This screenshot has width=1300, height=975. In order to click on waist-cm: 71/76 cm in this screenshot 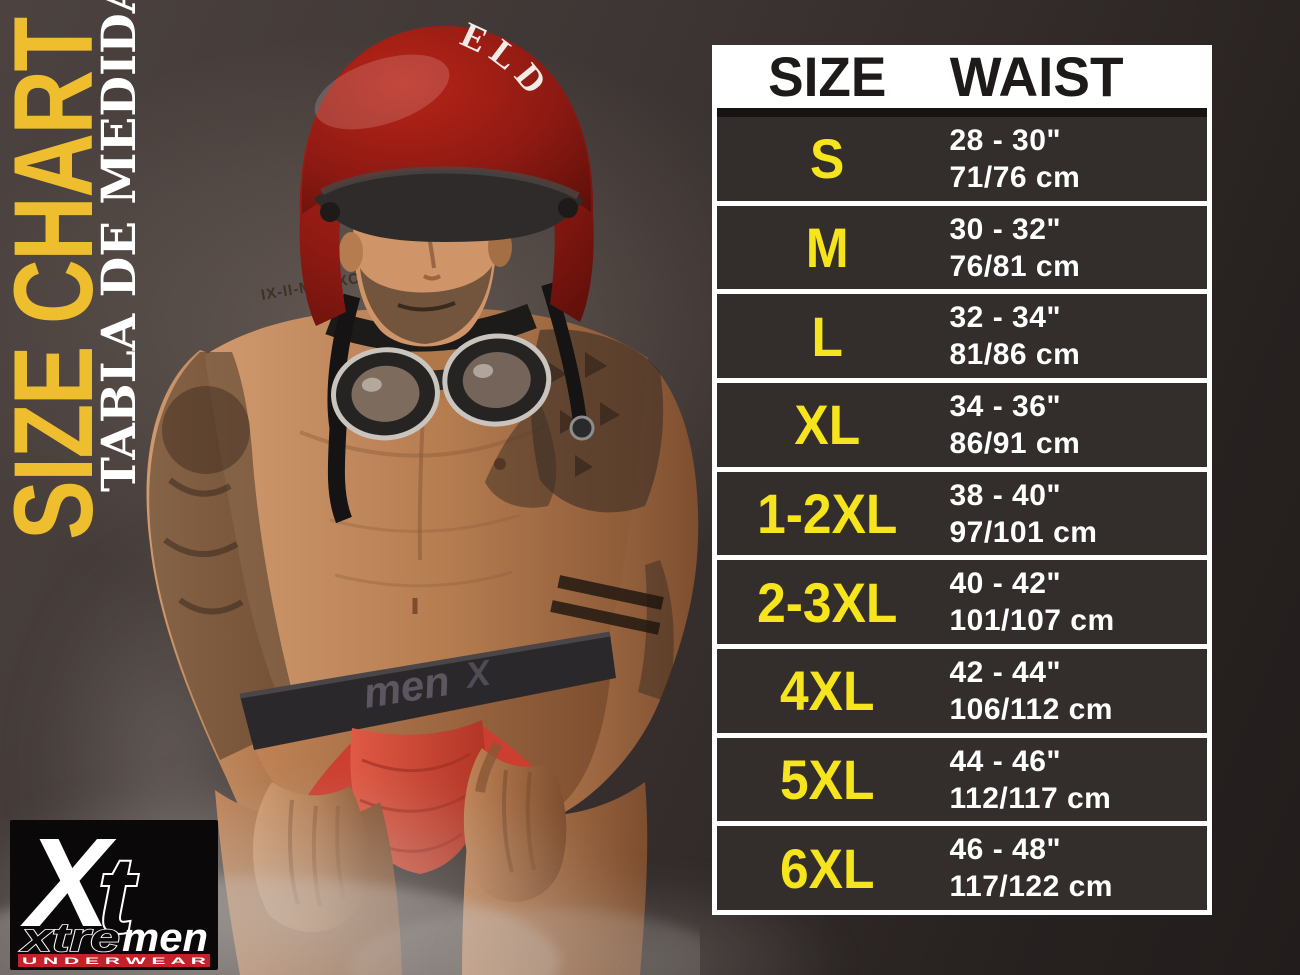, I will do `click(1015, 177)`.